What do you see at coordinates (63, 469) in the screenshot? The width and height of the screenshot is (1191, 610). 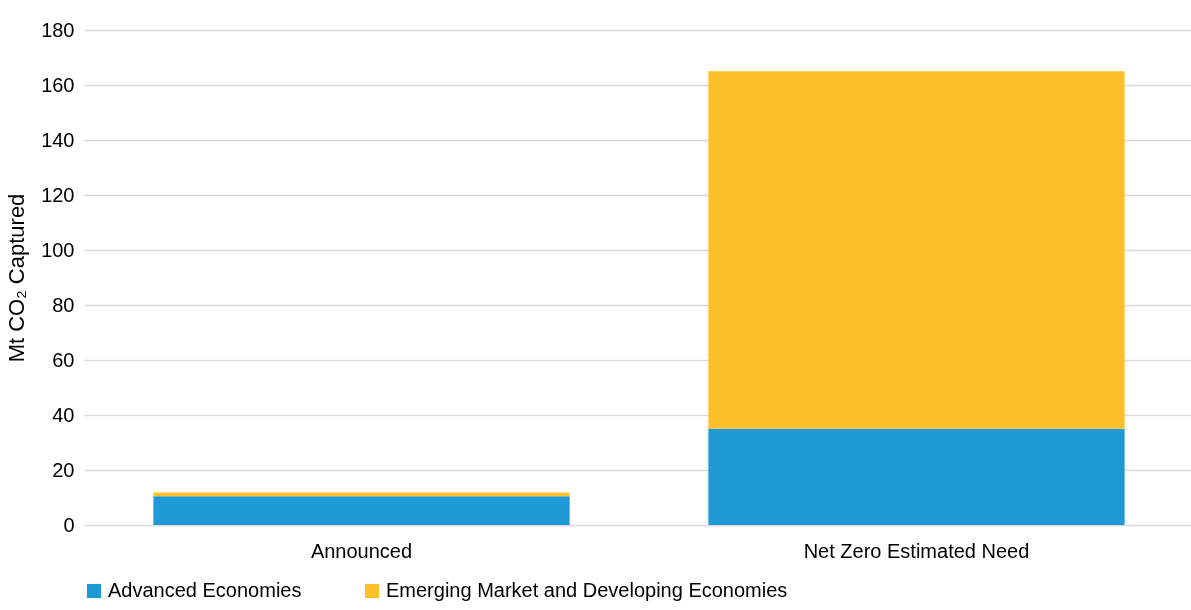 I see `y-tick-label: 20` at bounding box center [63, 469].